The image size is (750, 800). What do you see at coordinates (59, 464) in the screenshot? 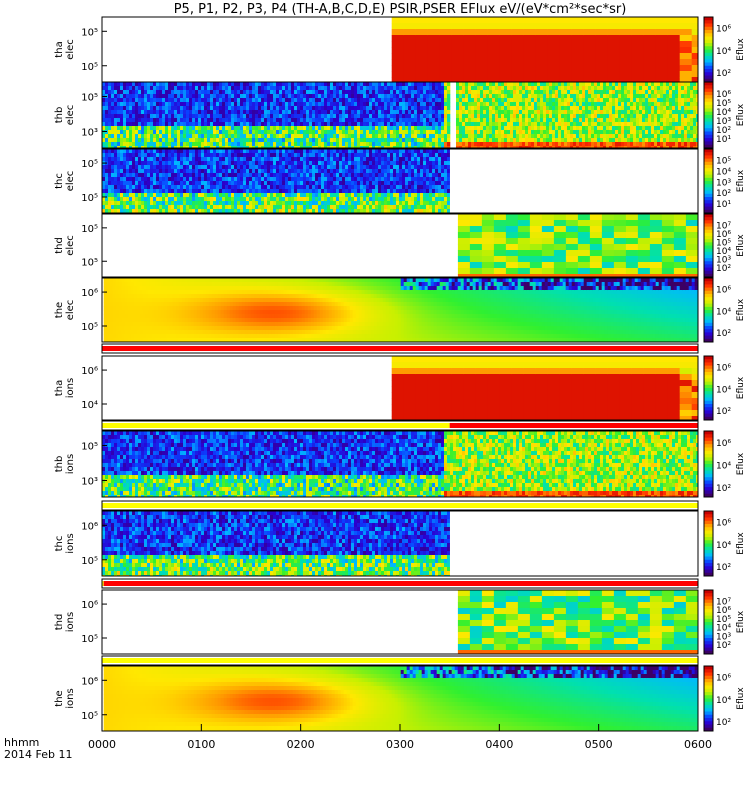
I see `panel-probe-label: thb` at bounding box center [59, 464].